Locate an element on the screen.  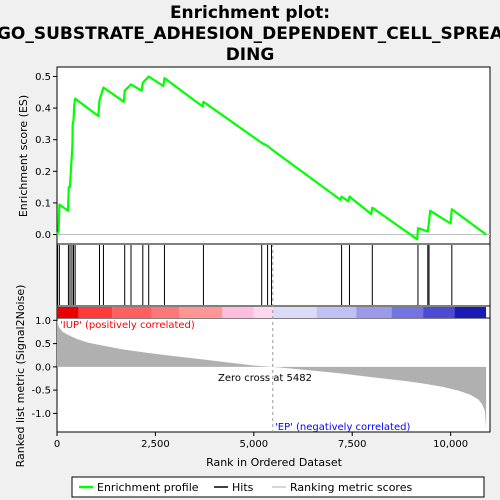
x-tick-label: 0 is located at coordinates (57, 444).